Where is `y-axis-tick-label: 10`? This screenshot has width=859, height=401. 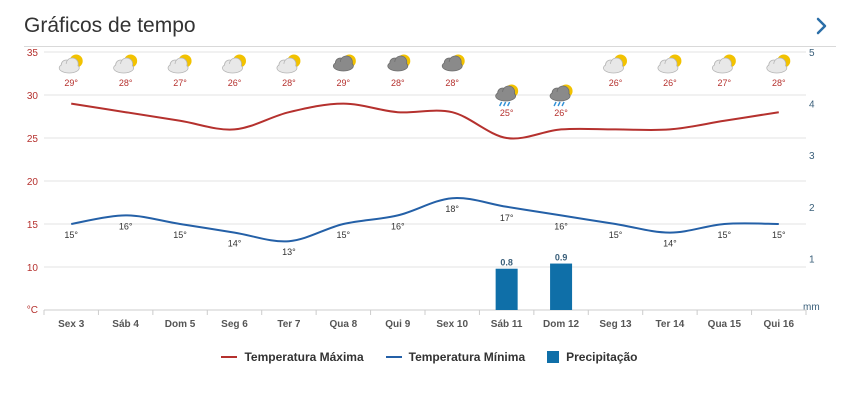 y-axis-tick-label: 10 is located at coordinates (33, 268).